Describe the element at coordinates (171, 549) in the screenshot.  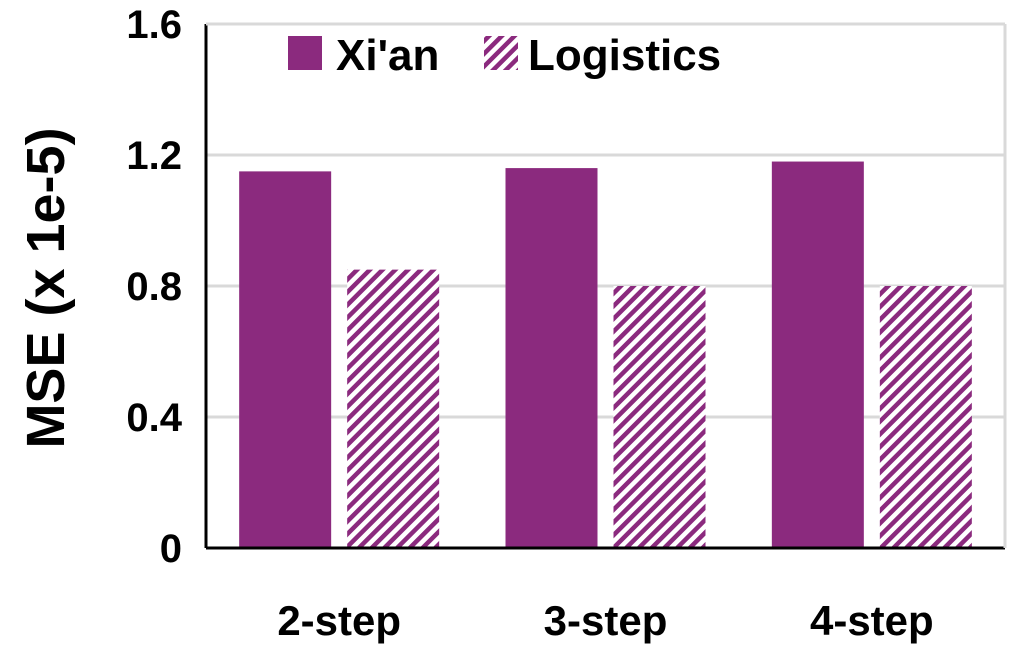
I see `y-tick-label: 0` at that location.